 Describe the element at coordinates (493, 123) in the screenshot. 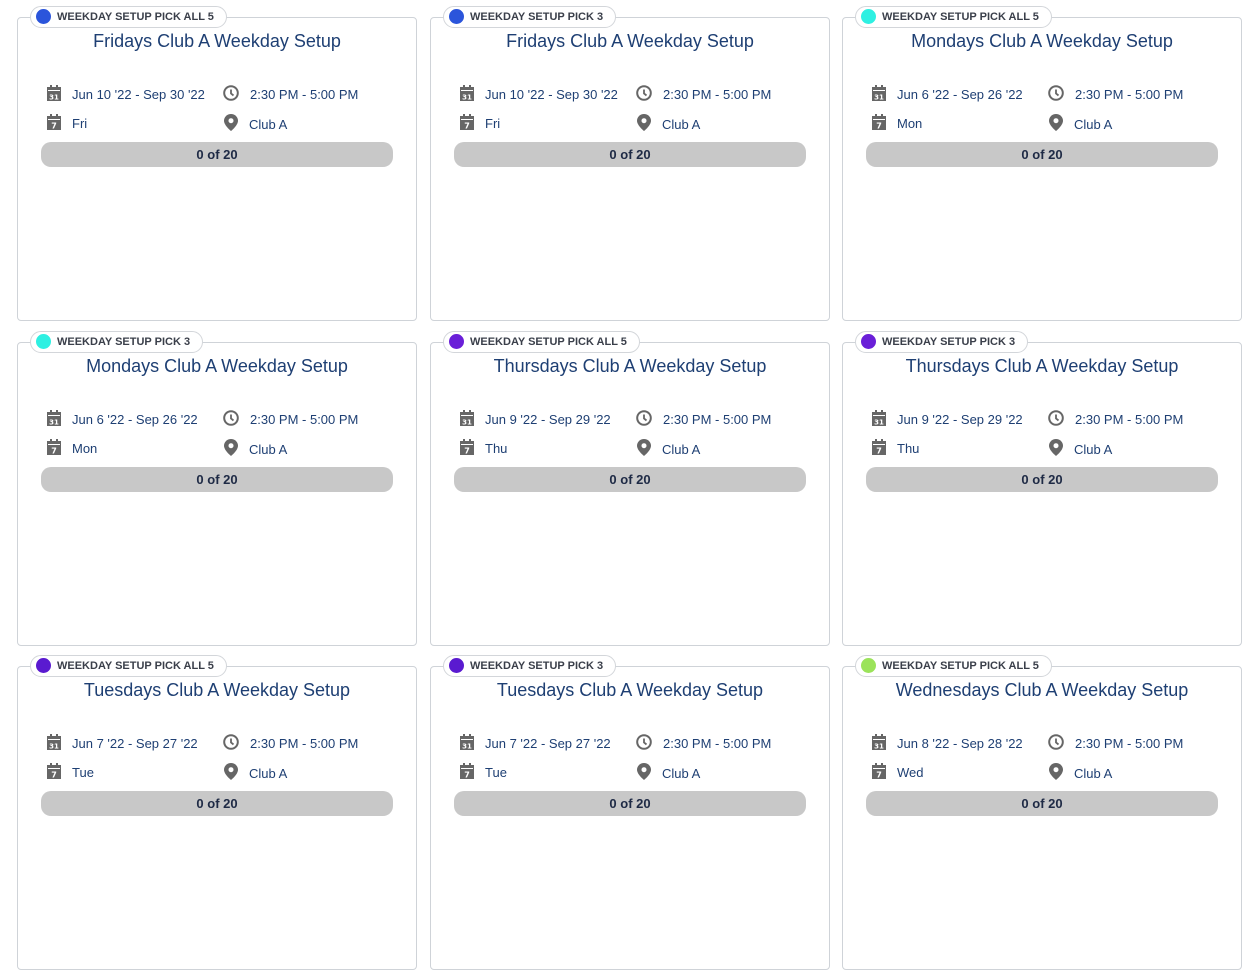

I see `weekday-text: Fri` at that location.